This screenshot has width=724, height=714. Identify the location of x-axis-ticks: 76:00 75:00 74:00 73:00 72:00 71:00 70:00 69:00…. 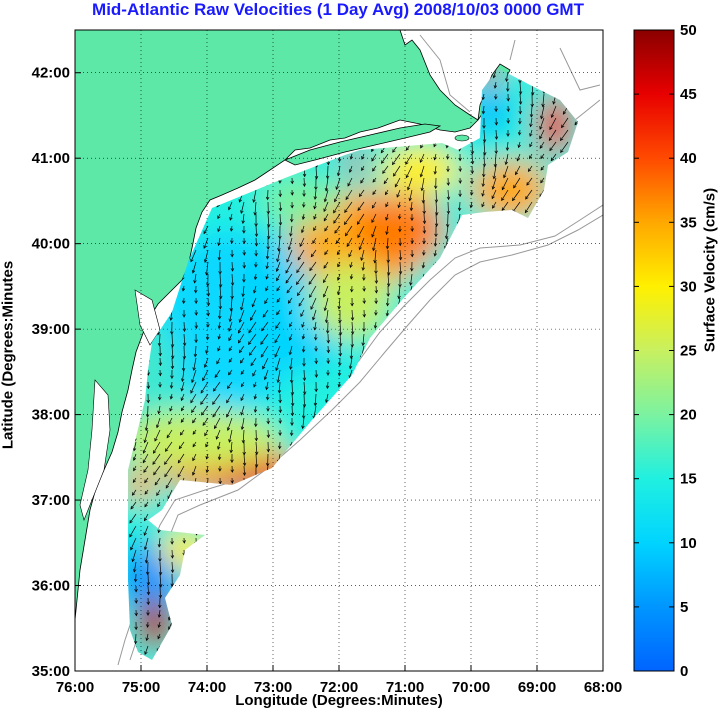
(339, 680).